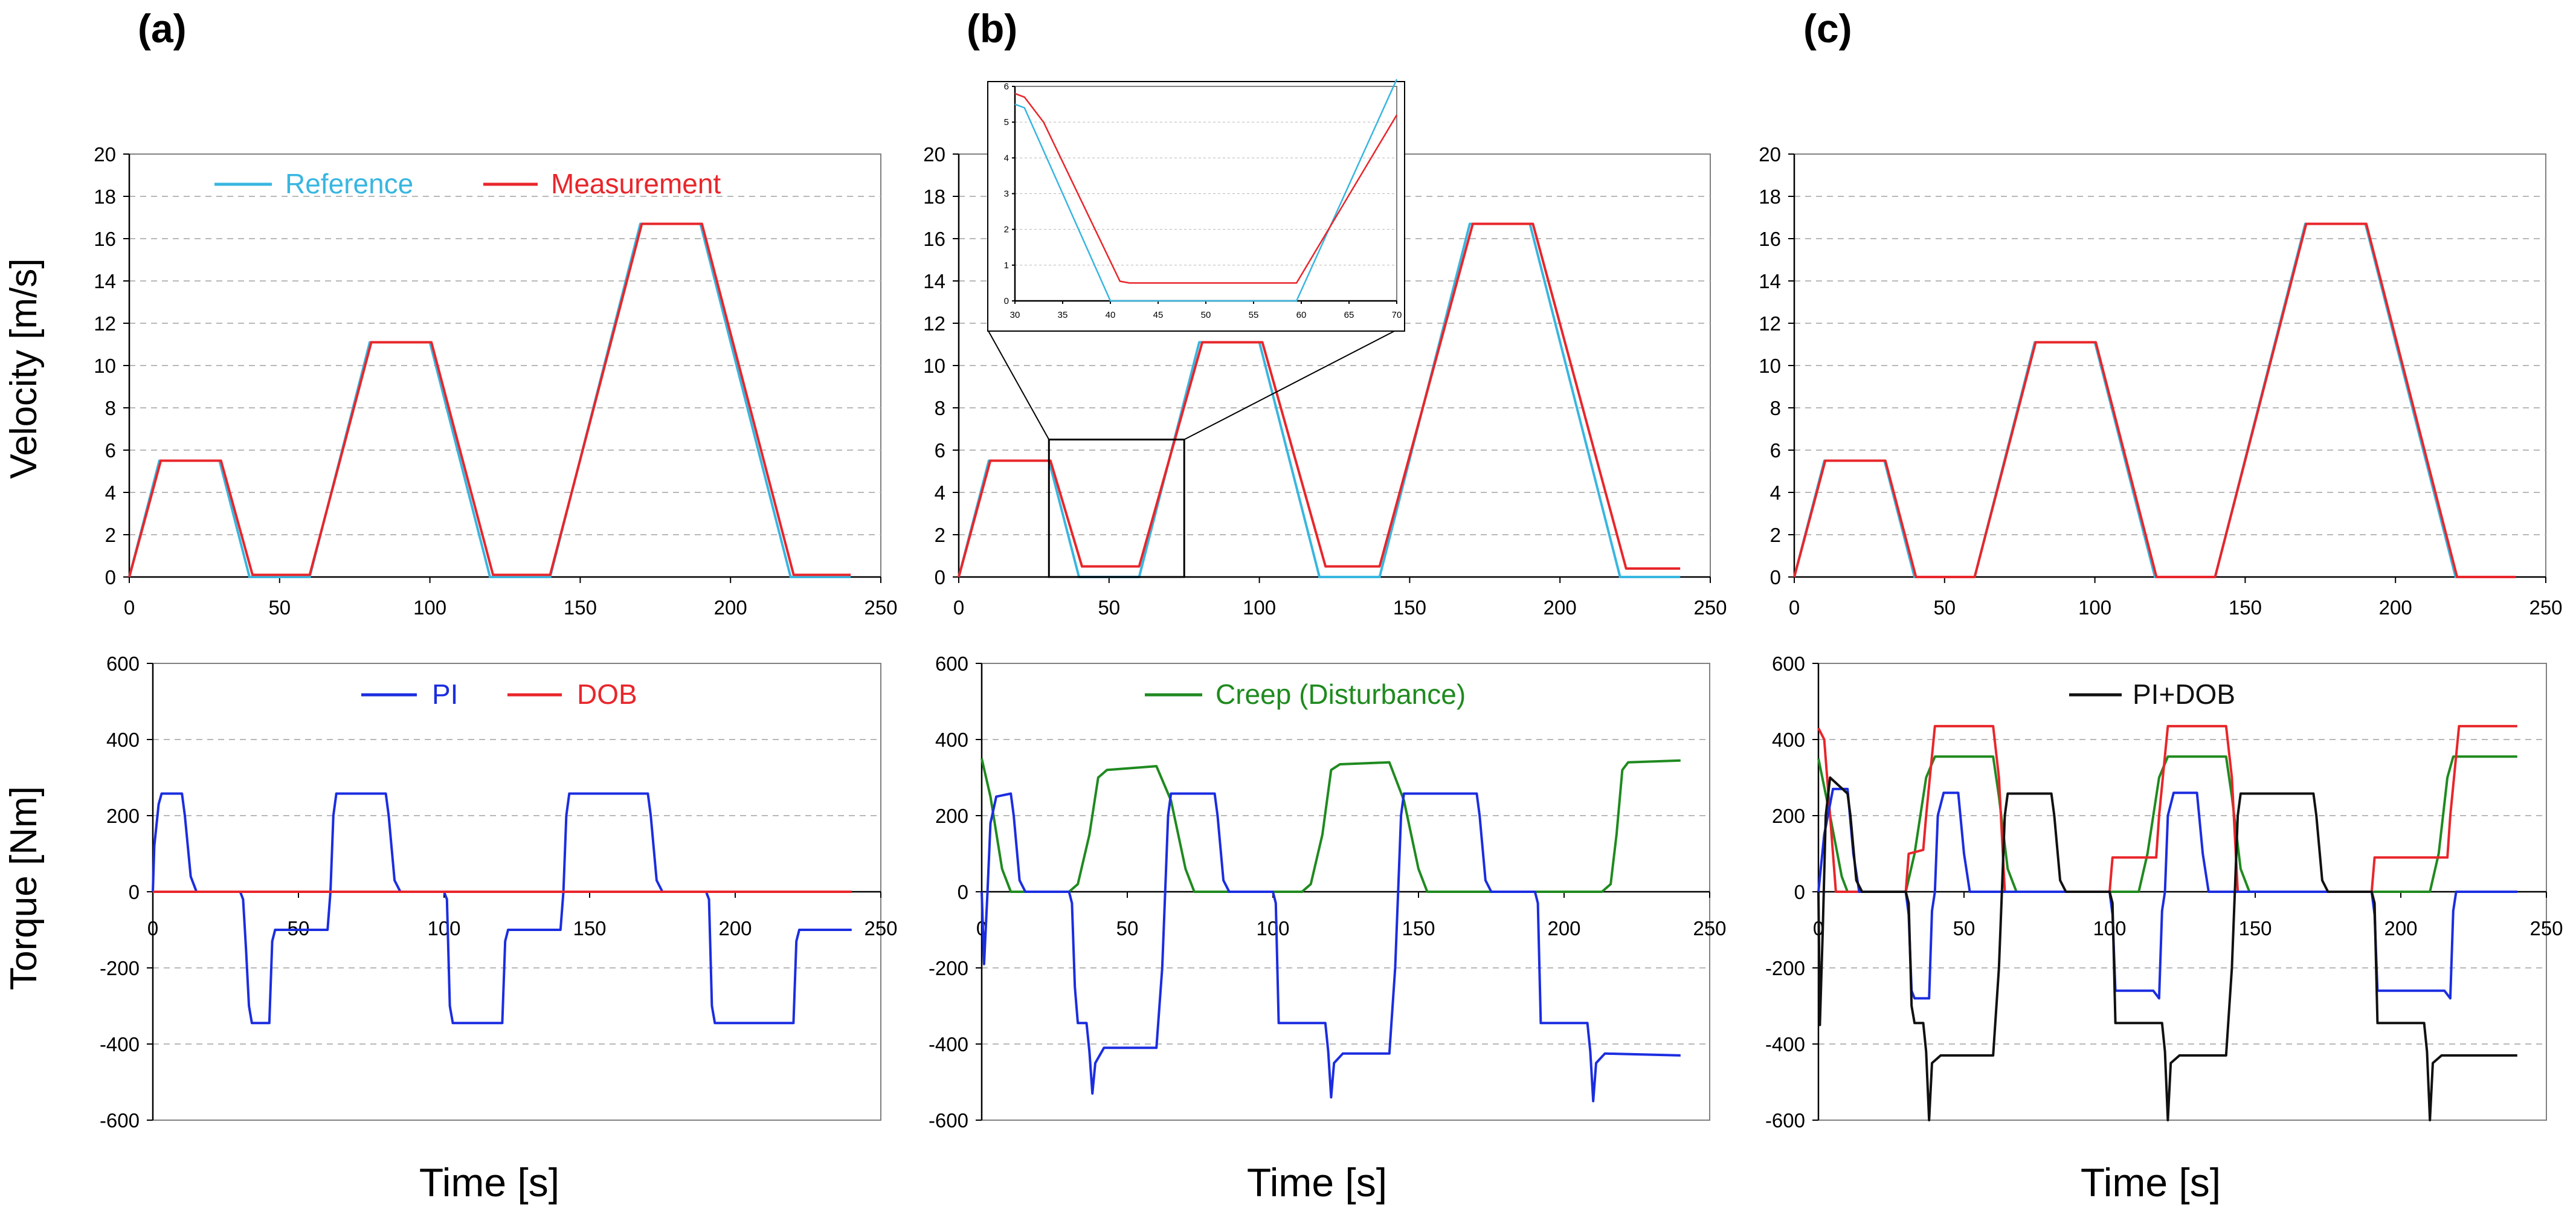 The height and width of the screenshot is (1215, 2576). What do you see at coordinates (934, 196) in the screenshot?
I see `y-tick-label: 18` at bounding box center [934, 196].